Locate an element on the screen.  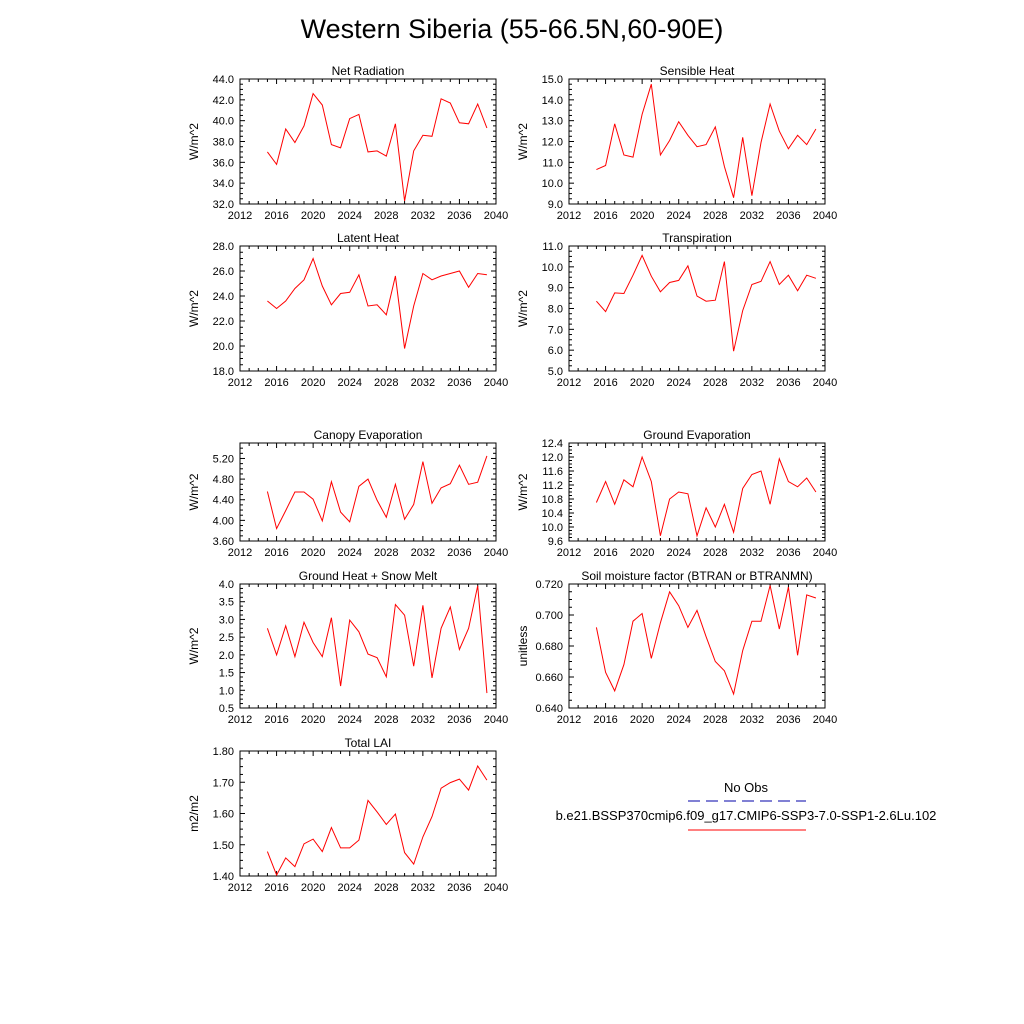
y-tick-label: 0.720 is located at coordinates (549, 585).